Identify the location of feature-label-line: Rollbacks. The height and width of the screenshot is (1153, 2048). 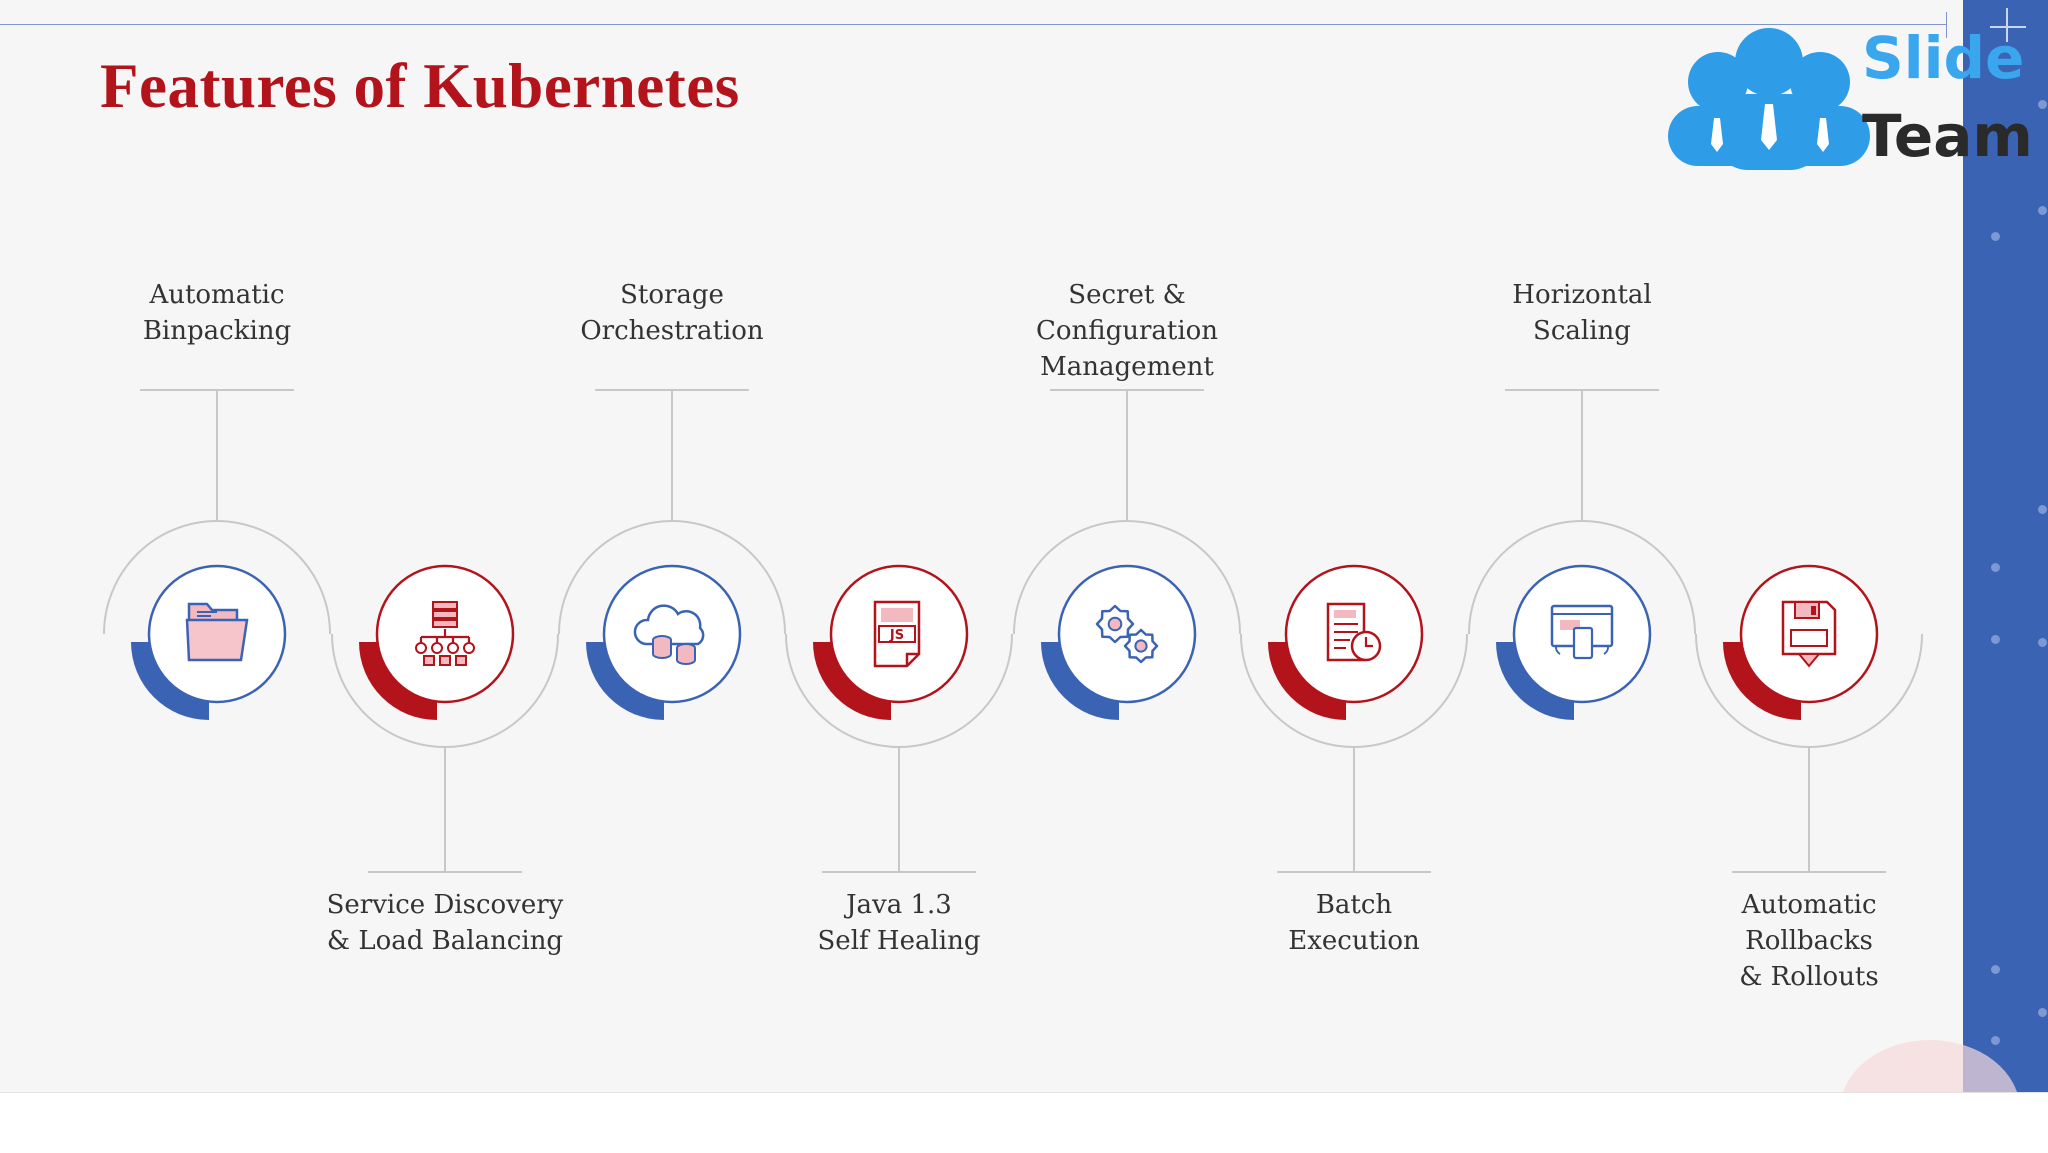
(1809, 941).